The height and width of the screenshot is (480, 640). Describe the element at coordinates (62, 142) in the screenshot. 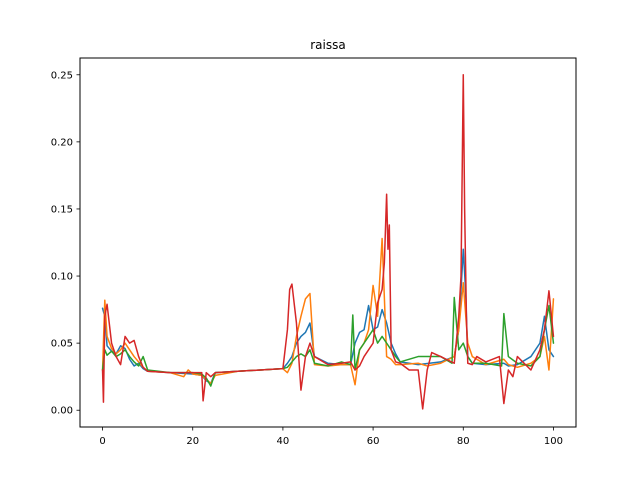

I see `y-tick-label: 0.20` at that location.